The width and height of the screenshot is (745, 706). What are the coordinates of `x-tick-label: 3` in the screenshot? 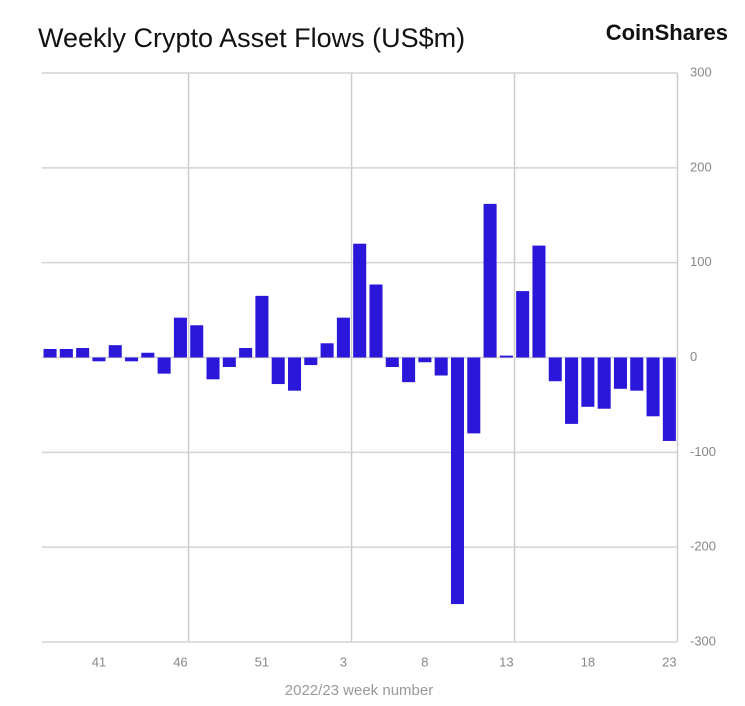 It's located at (343, 661).